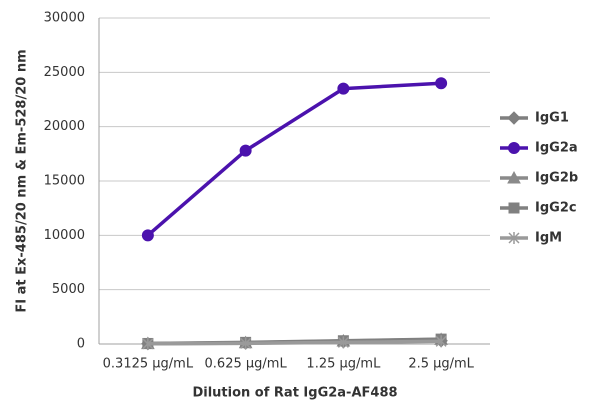 Image resolution: width=600 pixels, height=419 pixels. I want to click on y-tick-label: 5000, so click(68, 289).